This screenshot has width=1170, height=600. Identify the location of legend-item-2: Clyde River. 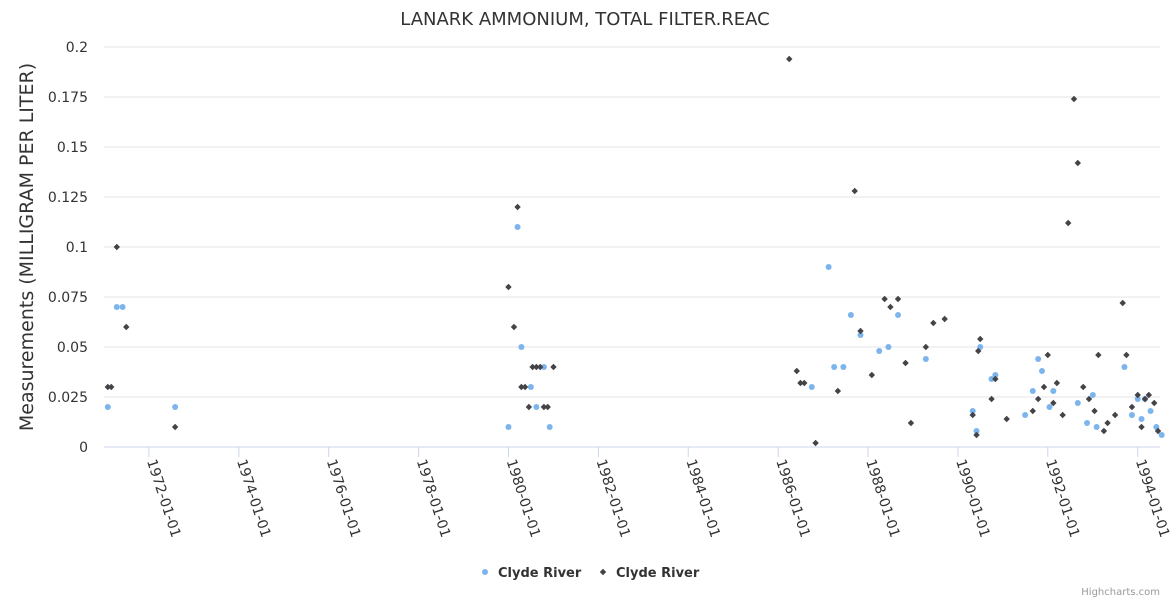
(649, 573).